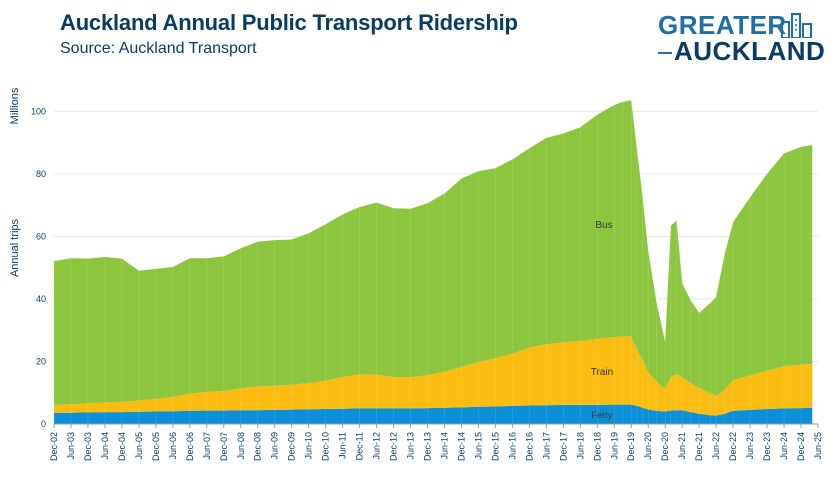 This screenshot has width=836, height=479. I want to click on x-tick-label: Dec-20, so click(665, 446).